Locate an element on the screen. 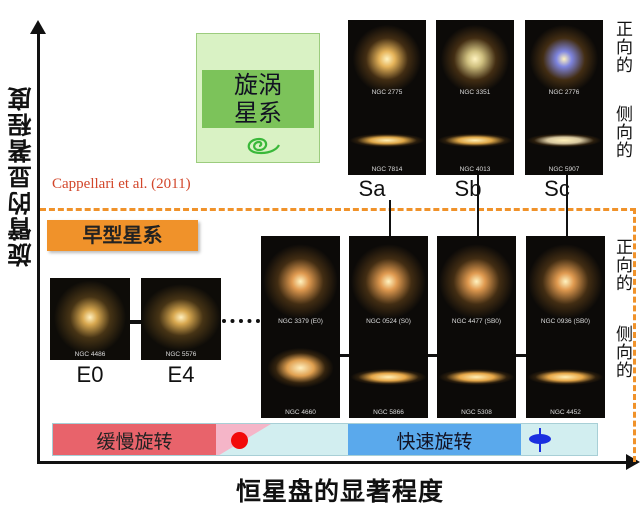 The image size is (640, 511). spiral-label: 旋涡星系 is located at coordinates (258, 99).